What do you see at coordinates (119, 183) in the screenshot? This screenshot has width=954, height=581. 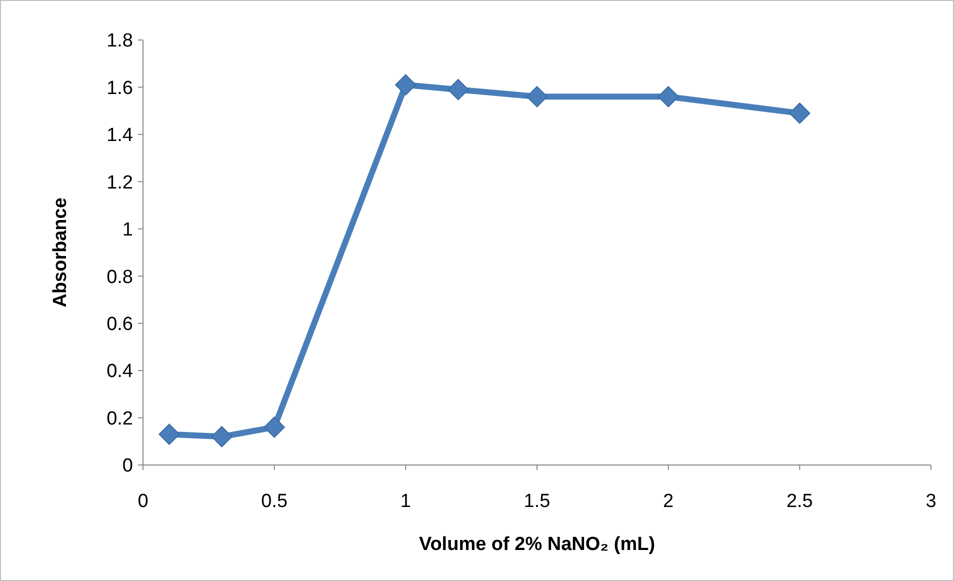 I see `y-tick-label: 1.2` at bounding box center [119, 183].